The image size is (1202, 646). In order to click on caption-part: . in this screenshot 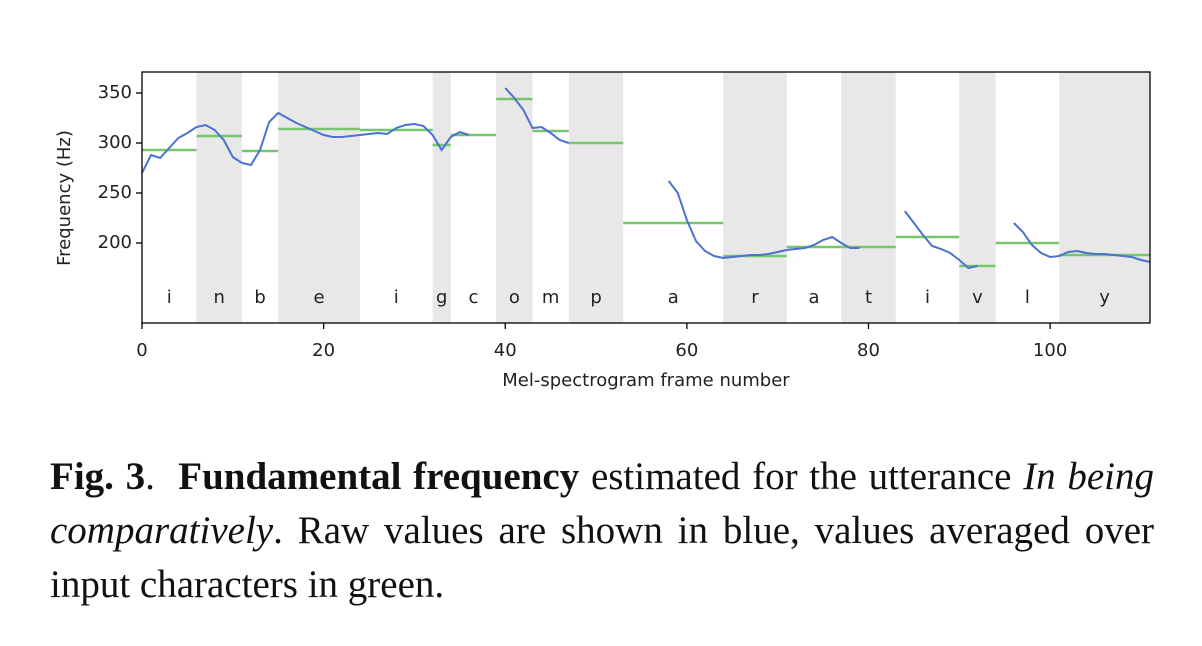, I will do `click(162, 476)`.